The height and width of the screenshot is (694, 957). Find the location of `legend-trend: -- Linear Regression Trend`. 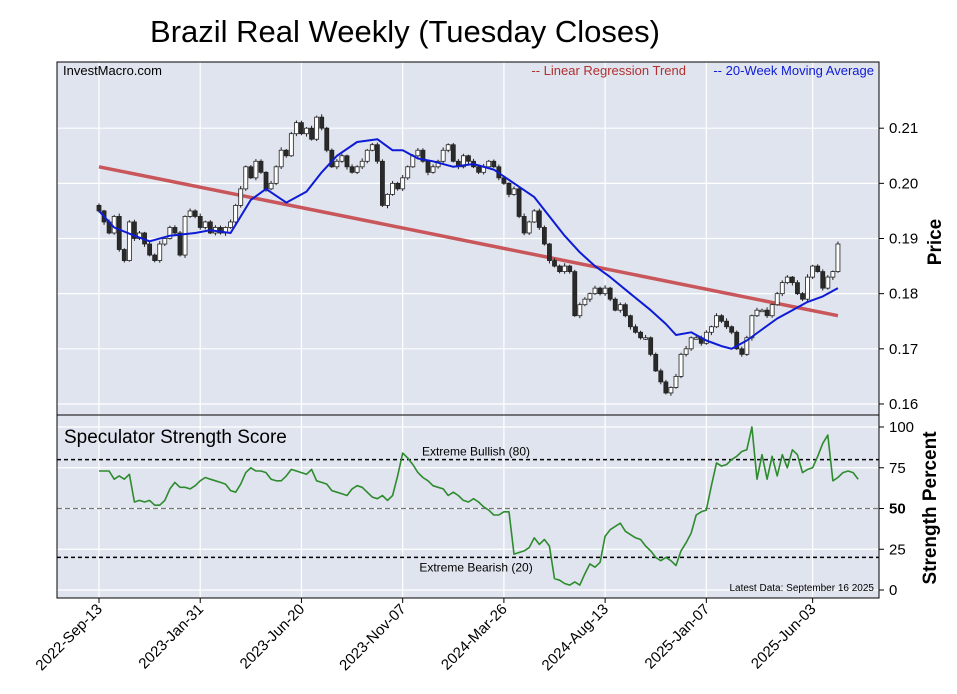

legend-trend: -- Linear Regression Trend is located at coordinates (608, 70).